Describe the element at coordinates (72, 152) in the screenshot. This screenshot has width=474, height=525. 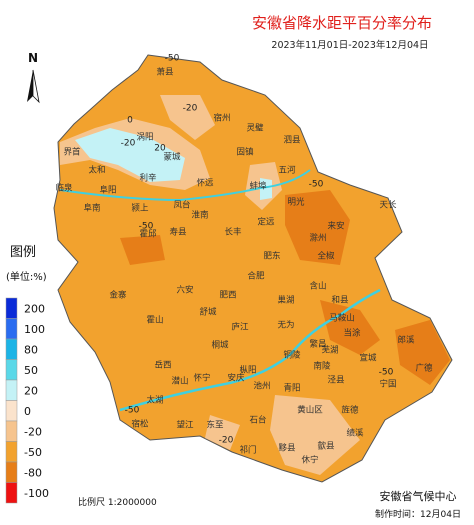
I see `place-label: 界首` at that location.